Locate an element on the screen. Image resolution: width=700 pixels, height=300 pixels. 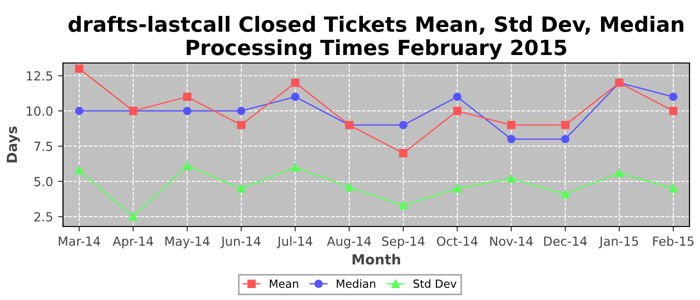
x-tick-label: Jan-15 is located at coordinates (618, 242).